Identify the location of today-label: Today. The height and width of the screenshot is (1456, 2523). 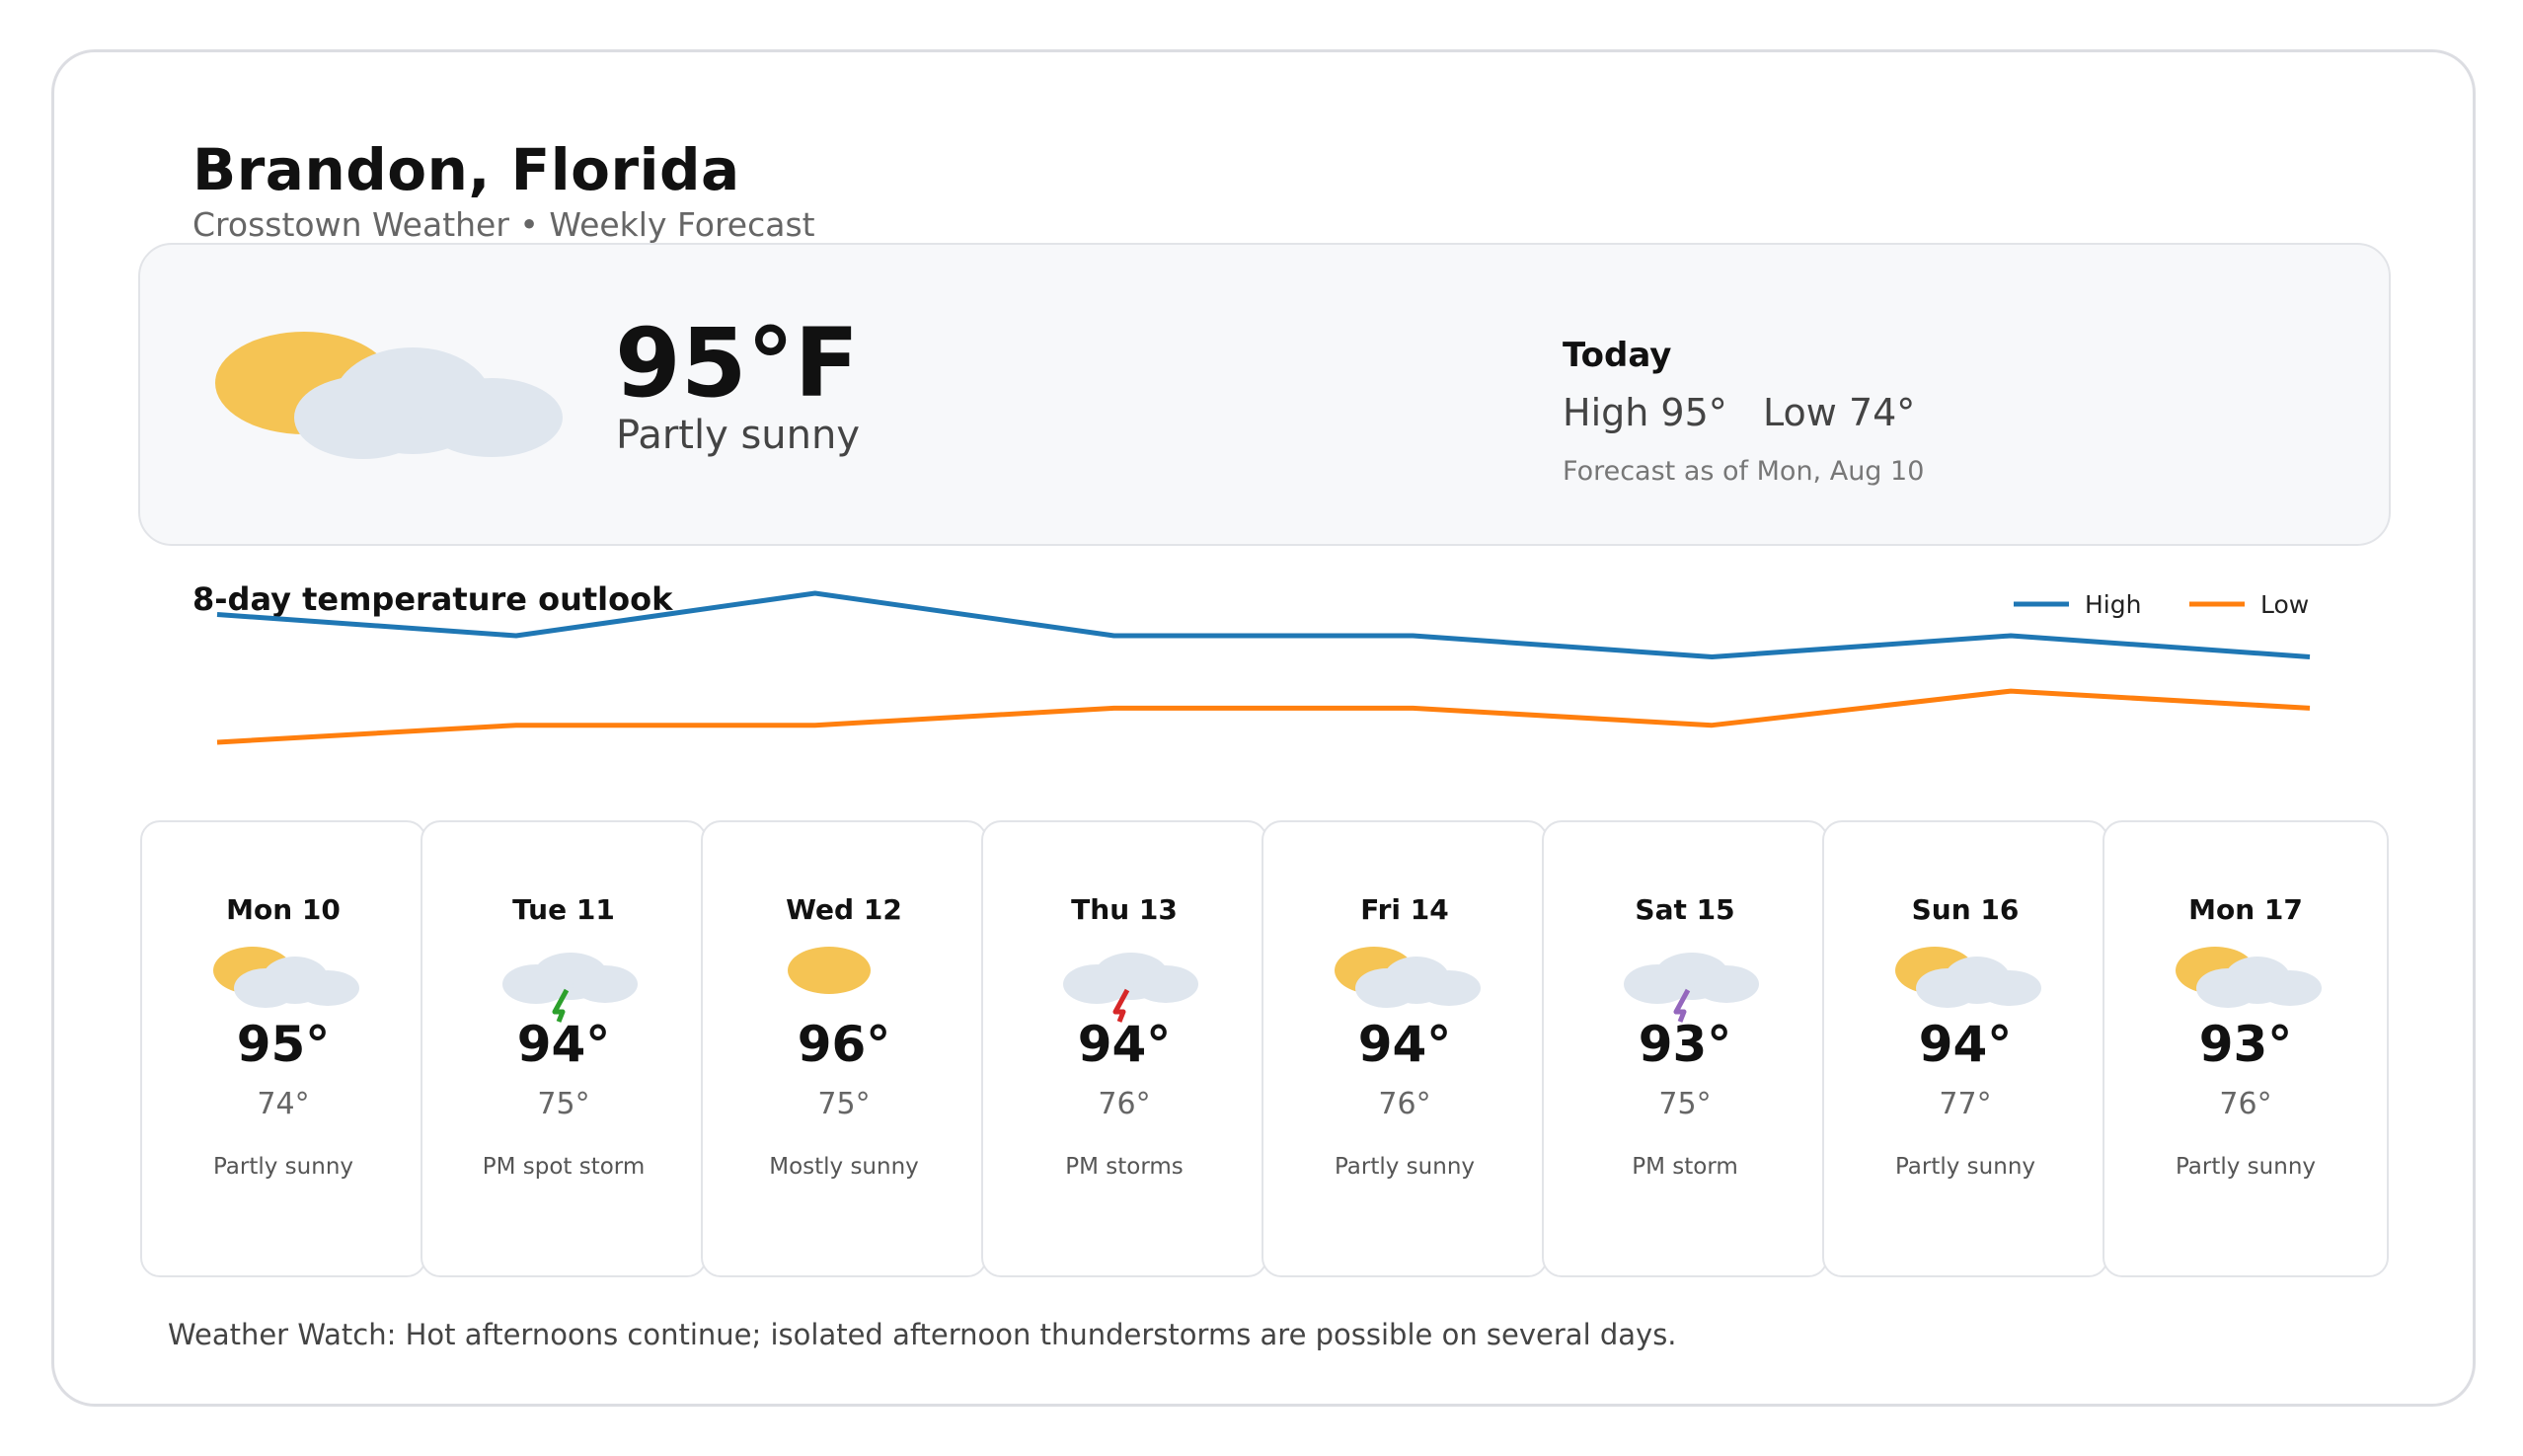
(1617, 355).